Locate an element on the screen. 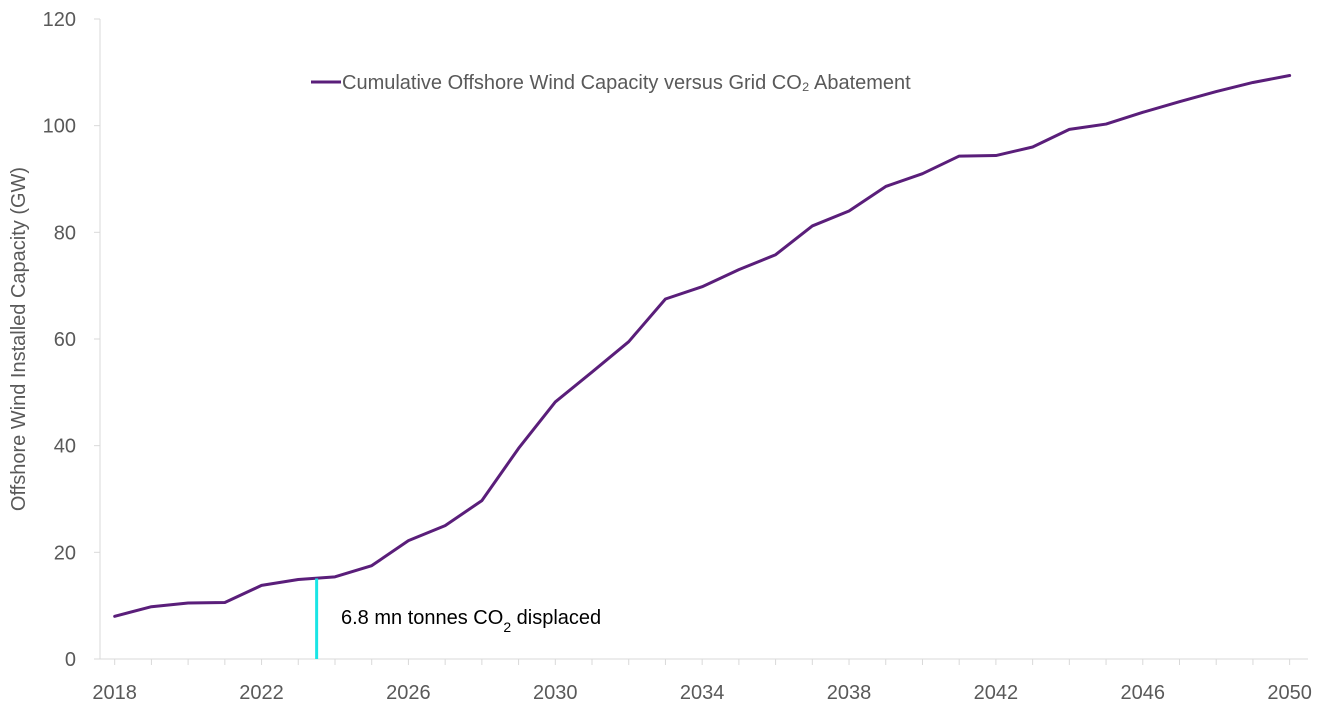 This screenshot has height=707, width=1333. y-tick-label: 60 is located at coordinates (65, 340).